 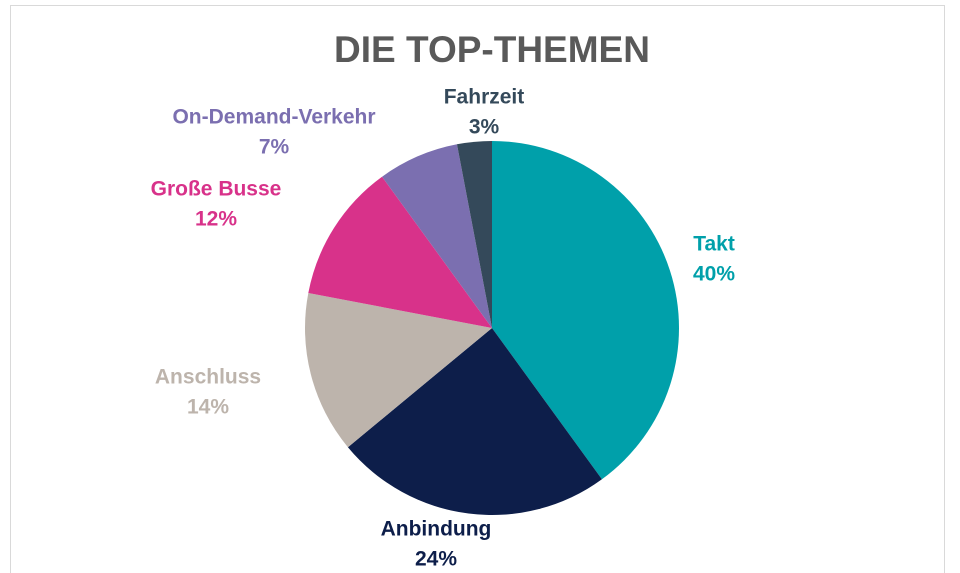 I want to click on slice-label: Takt, so click(x=714, y=244).